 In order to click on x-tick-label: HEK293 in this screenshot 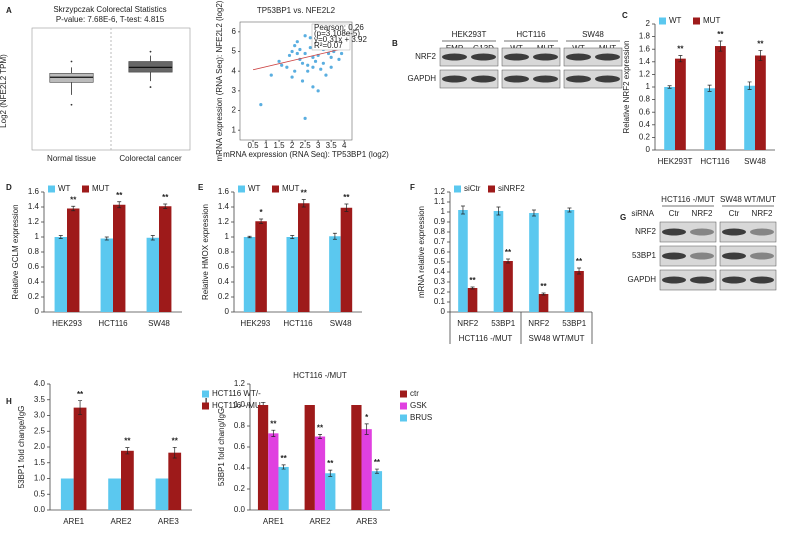, I will do `click(255, 323)`.